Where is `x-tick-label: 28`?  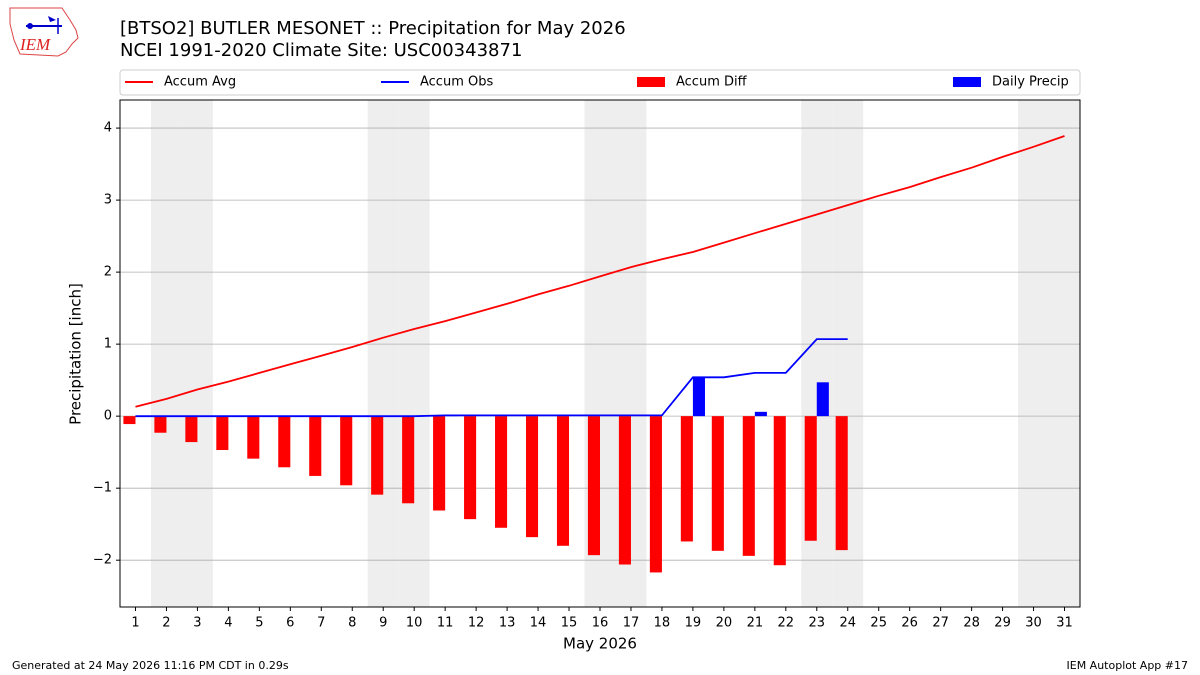
x-tick-label: 28 is located at coordinates (971, 623).